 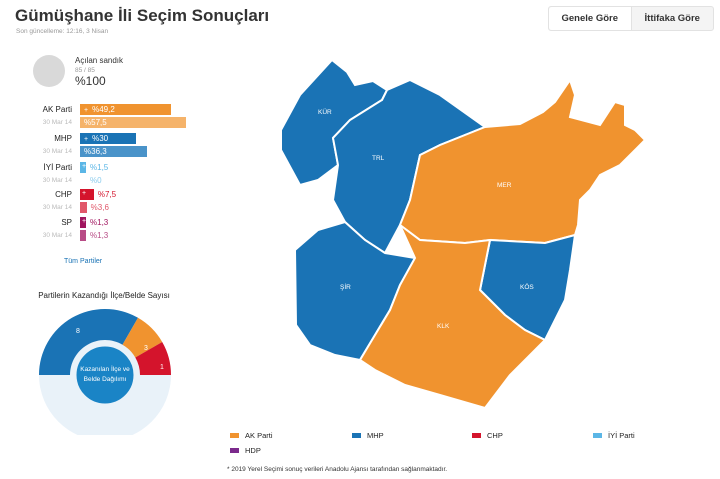 I want to click on legend-akparti: AK Parti, so click(x=251, y=435).